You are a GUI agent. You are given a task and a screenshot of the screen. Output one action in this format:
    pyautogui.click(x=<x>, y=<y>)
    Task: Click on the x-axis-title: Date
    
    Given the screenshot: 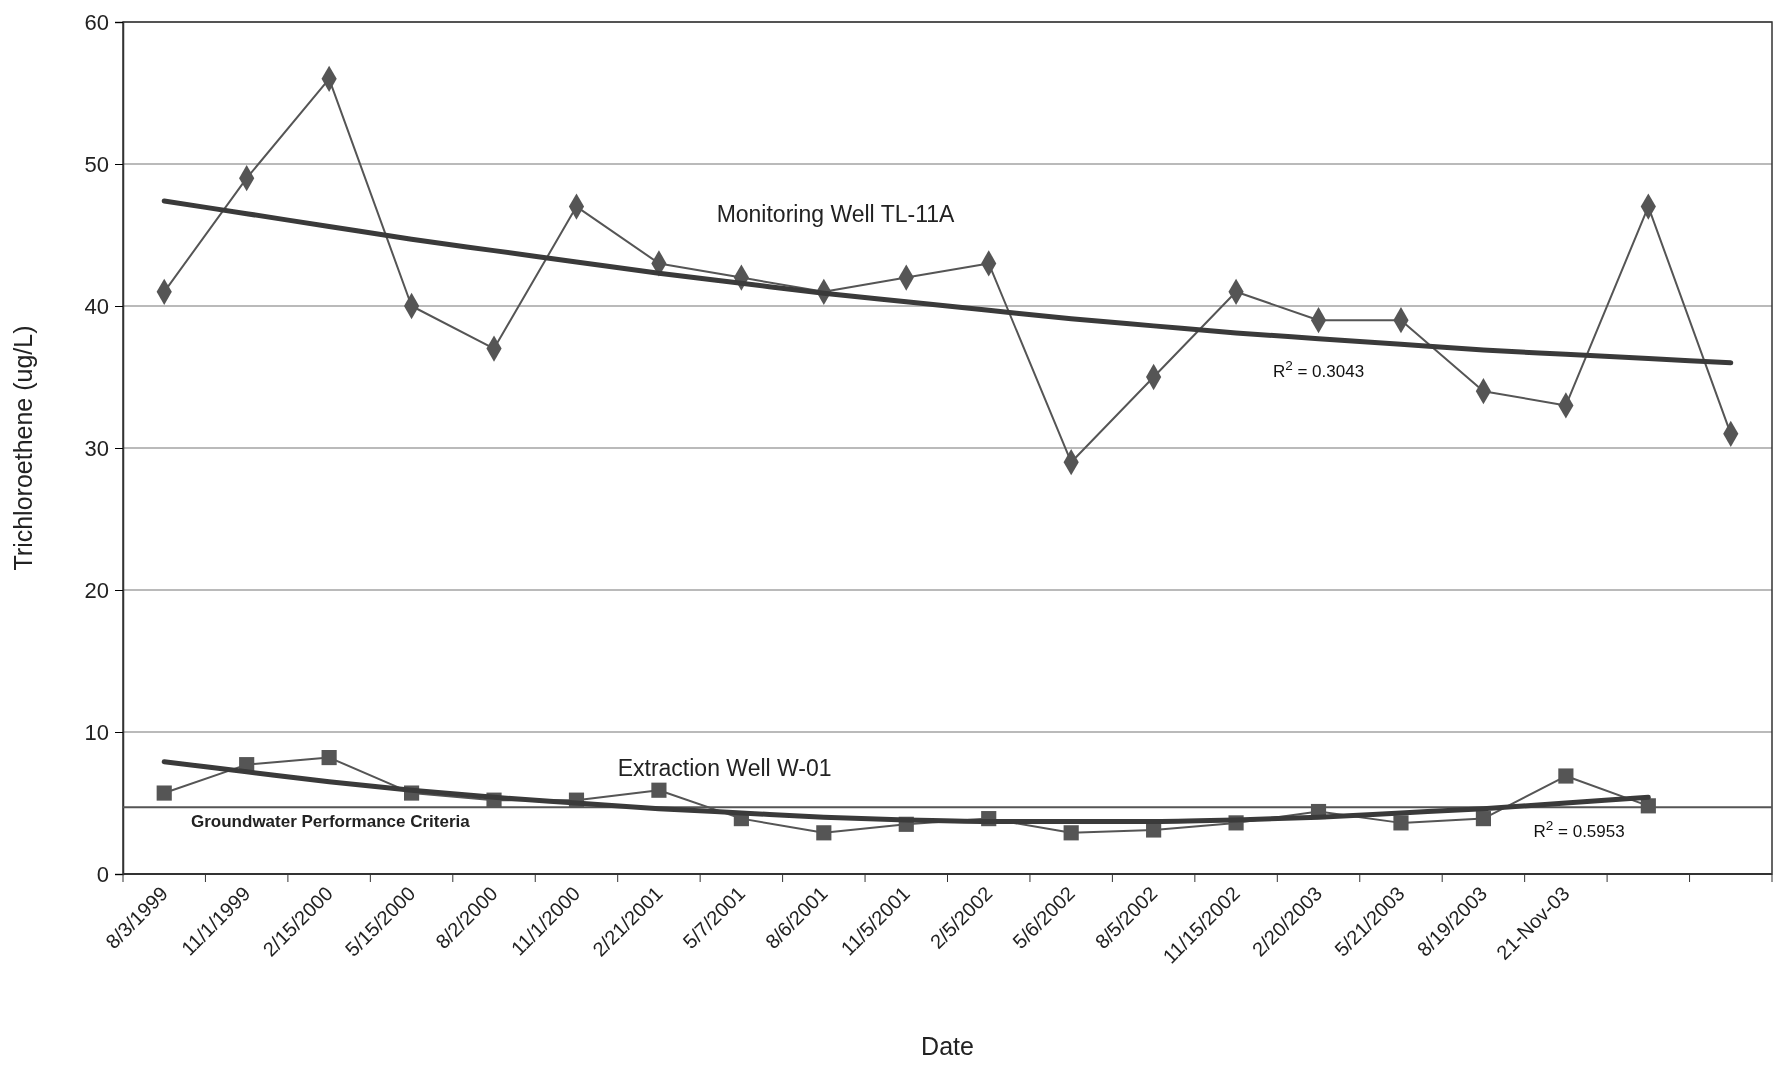 What is the action you would take?
    pyautogui.click(x=947, y=1046)
    